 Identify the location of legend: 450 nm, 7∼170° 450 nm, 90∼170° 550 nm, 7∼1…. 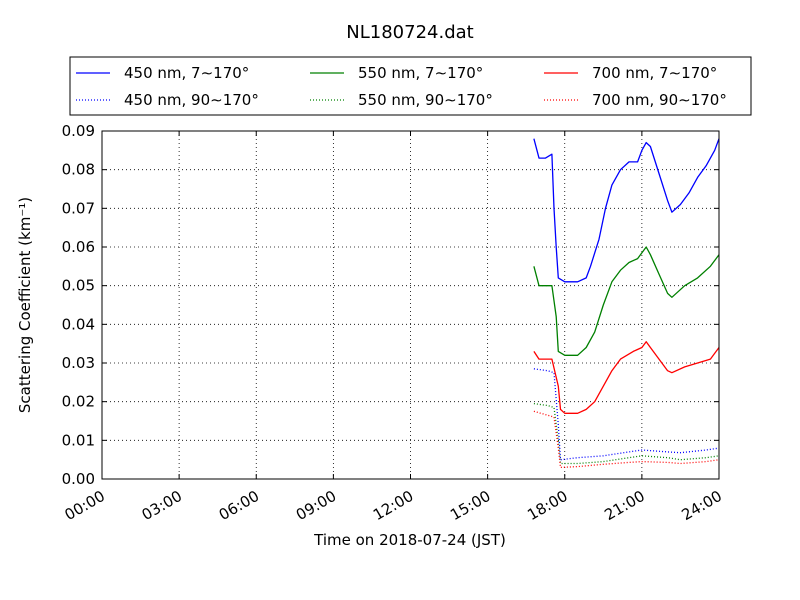
(410, 86).